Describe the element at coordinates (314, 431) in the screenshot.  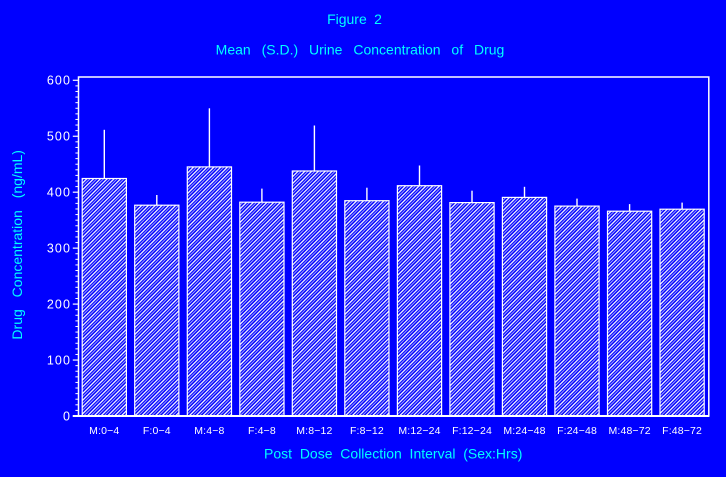
I see `svg-text: M:8−12` at that location.